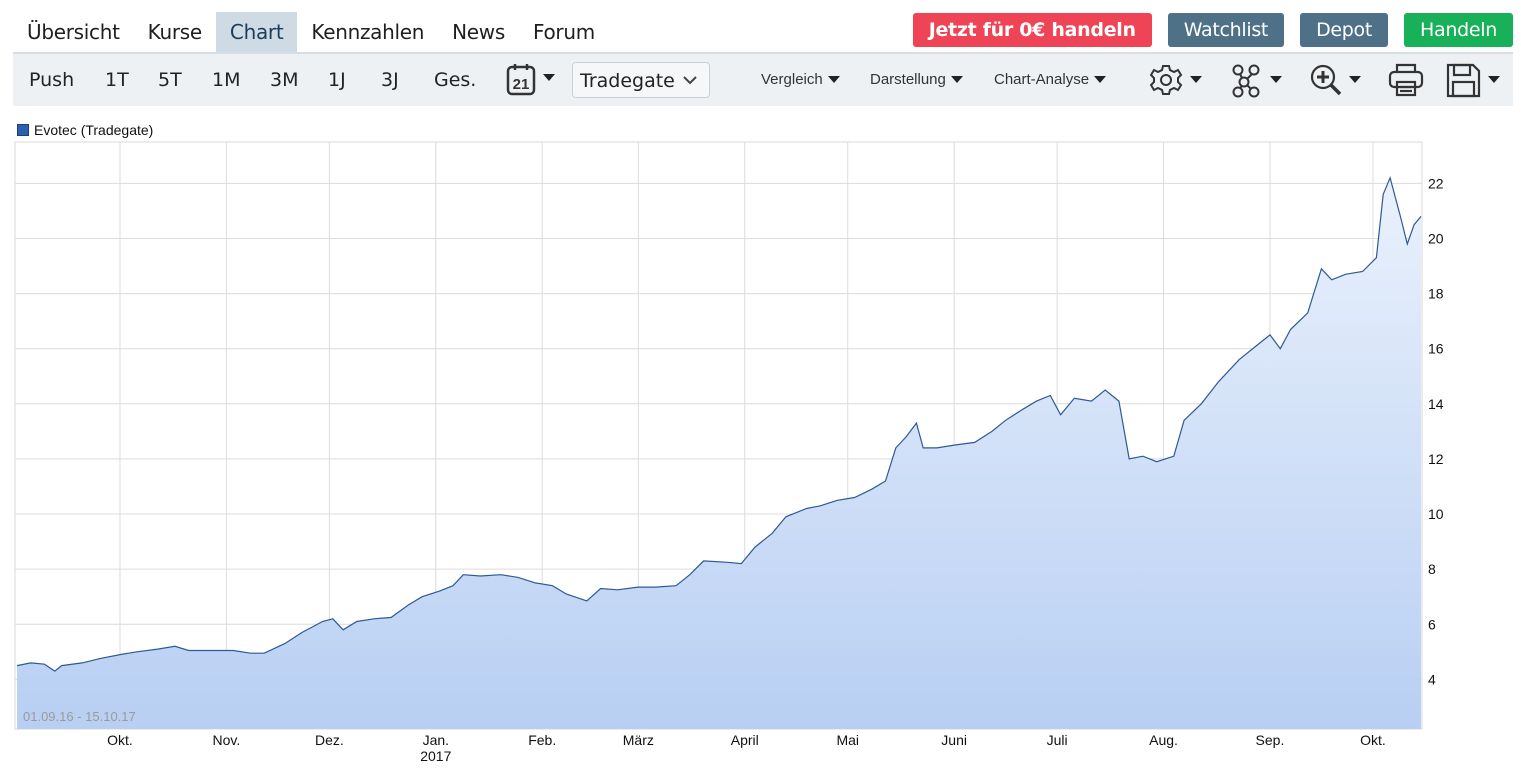  I want to click on calendar-icon: 21, so click(530, 80).